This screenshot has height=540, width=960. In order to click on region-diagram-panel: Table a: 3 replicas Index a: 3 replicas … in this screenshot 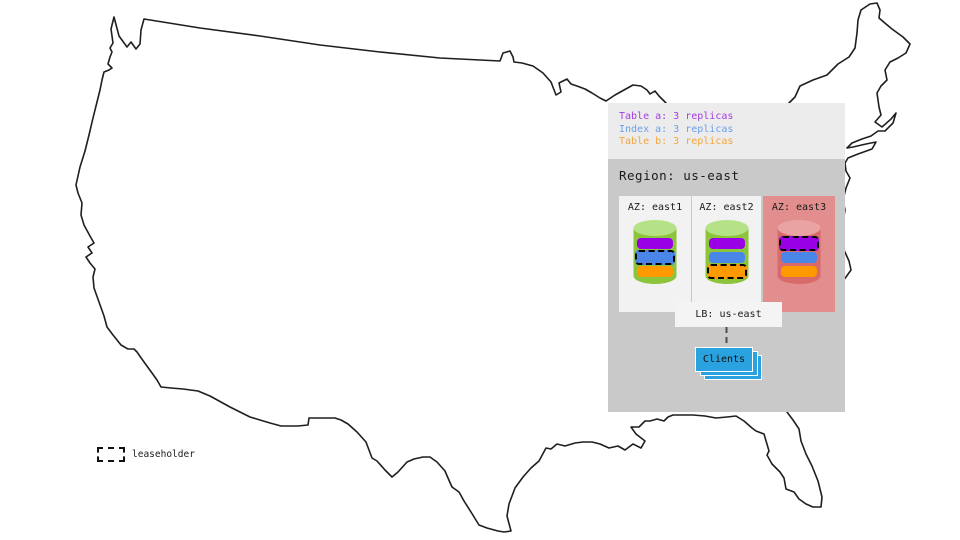, I will do `click(726, 257)`.